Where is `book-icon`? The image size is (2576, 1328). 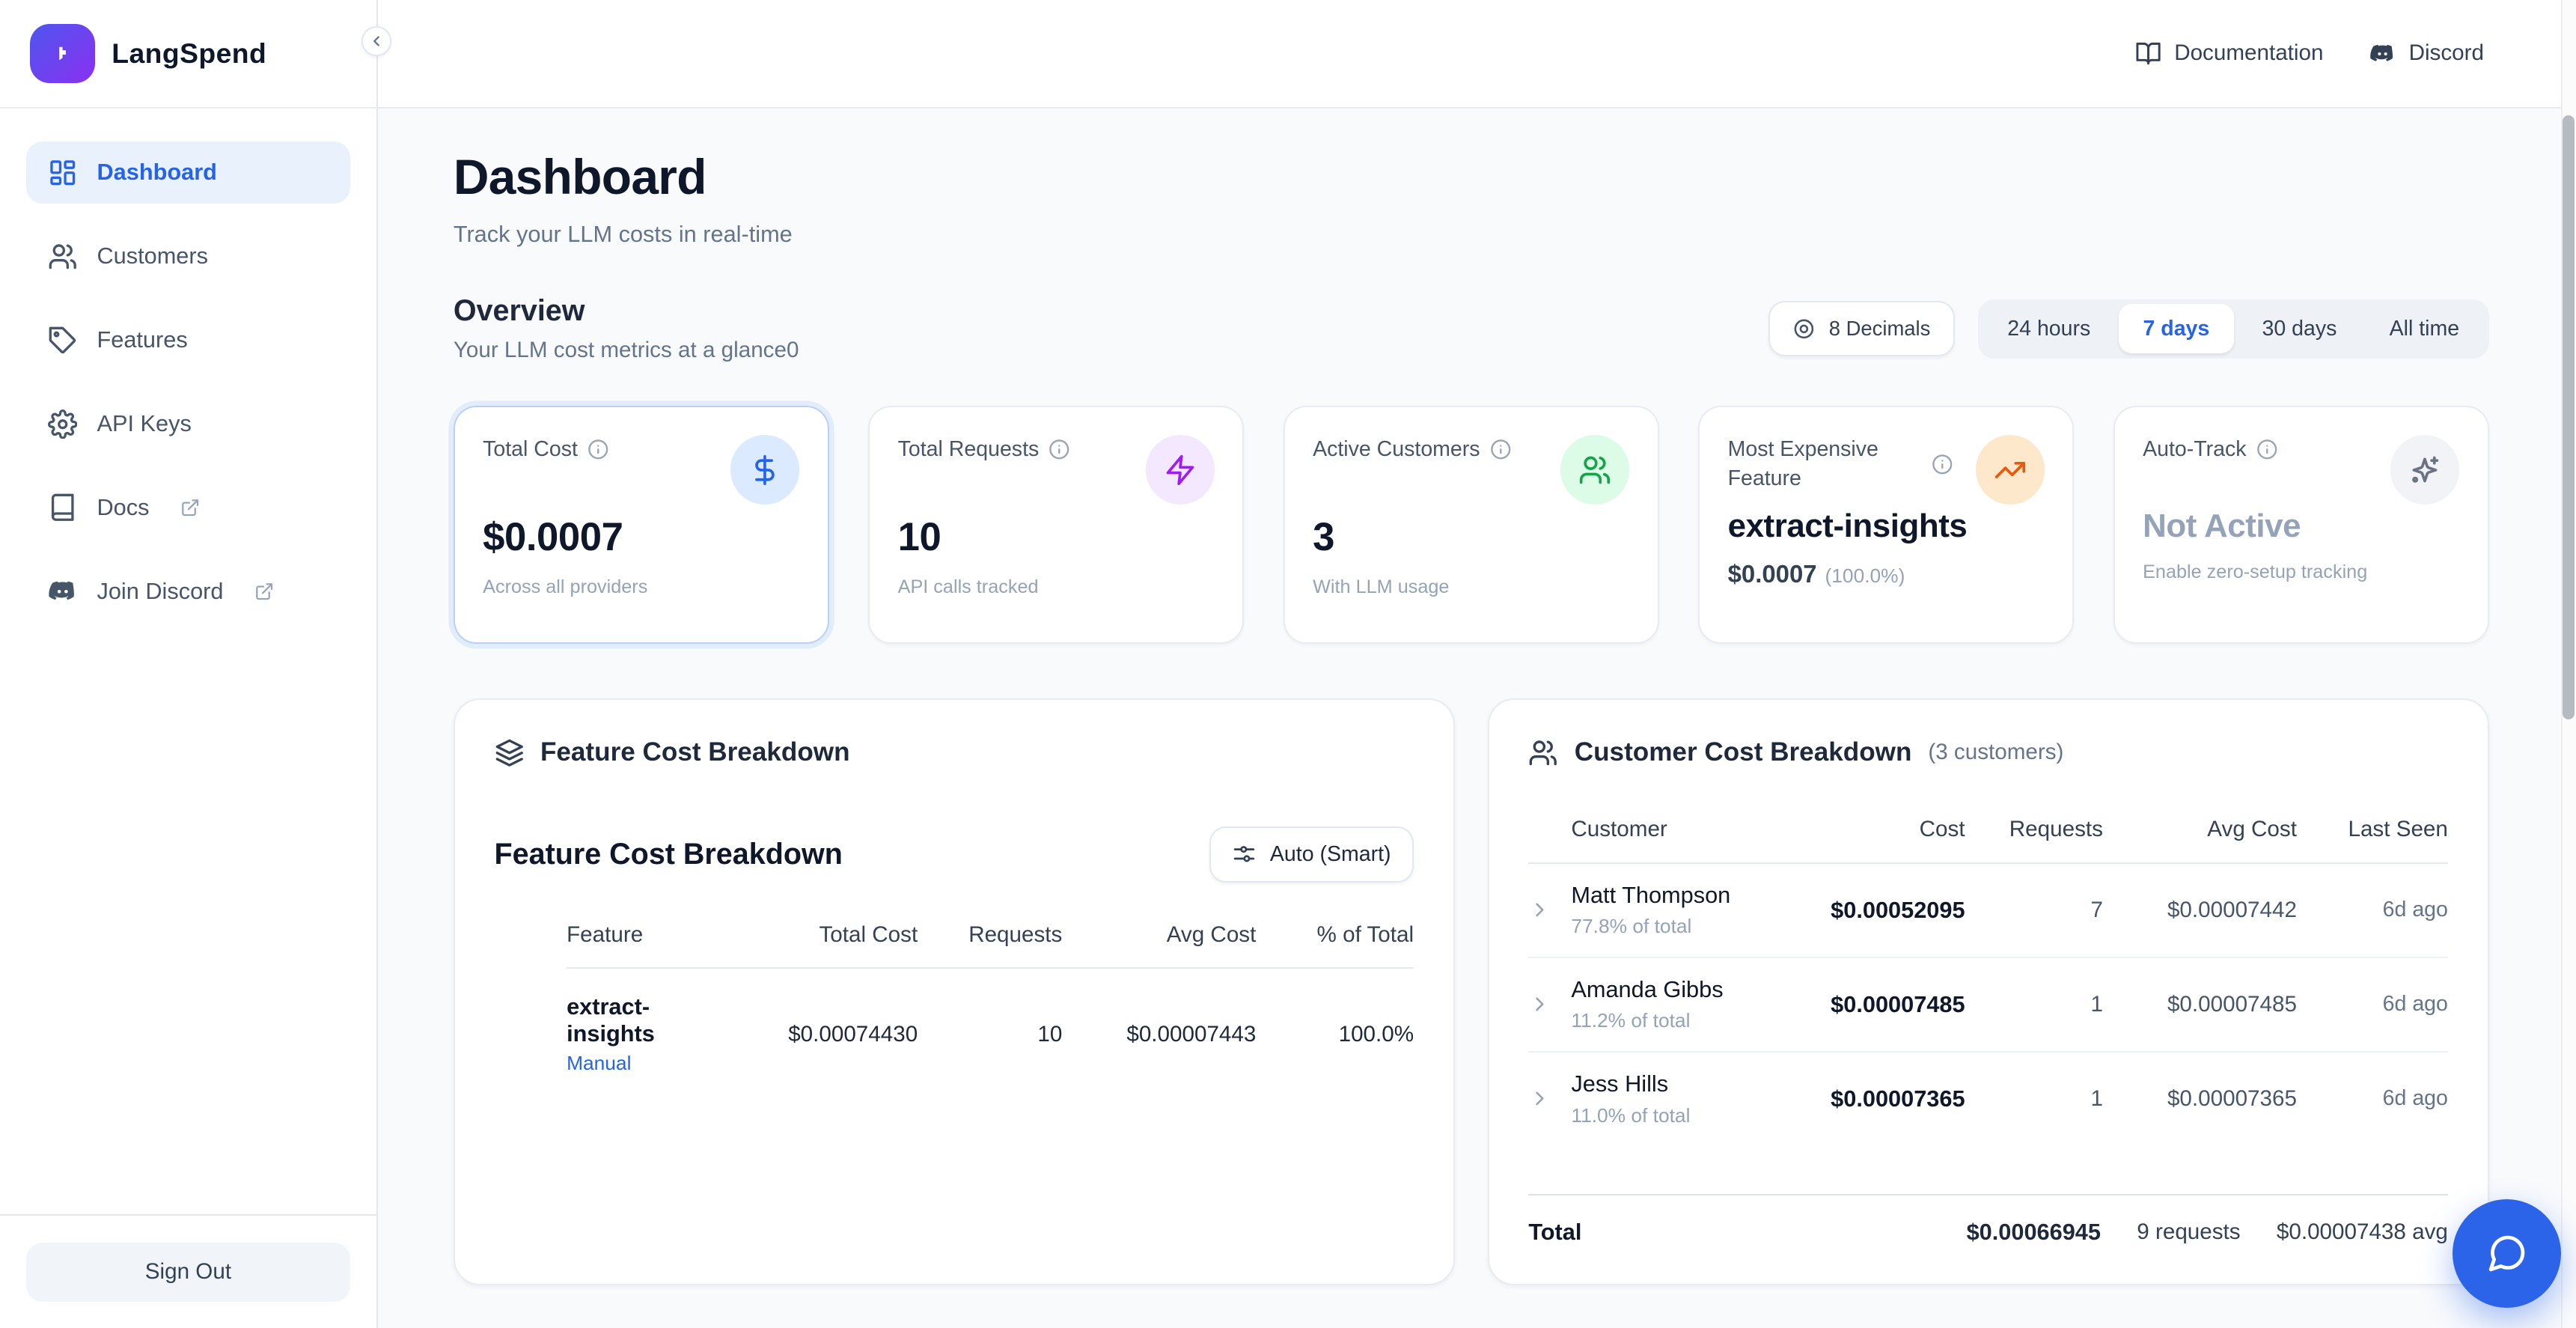 book-icon is located at coordinates (62, 508).